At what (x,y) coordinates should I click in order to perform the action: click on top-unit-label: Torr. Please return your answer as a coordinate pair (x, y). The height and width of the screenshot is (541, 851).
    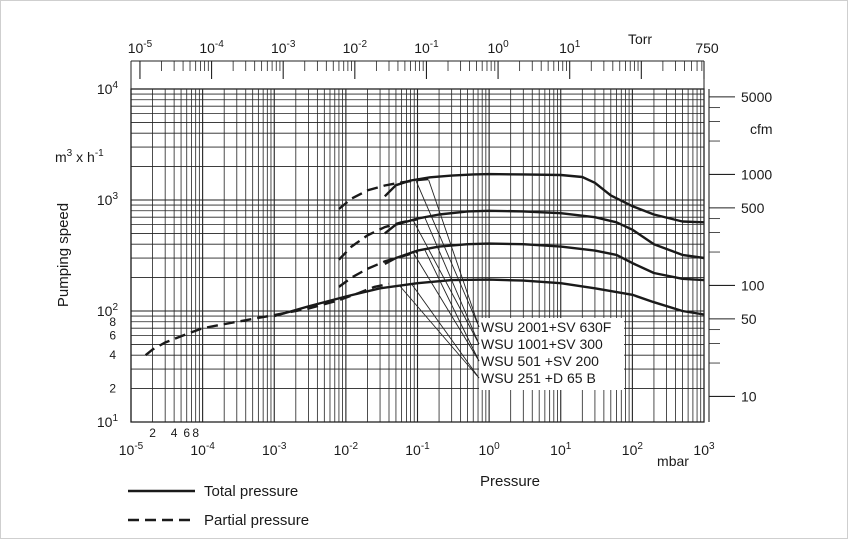
    Looking at the image, I should click on (640, 39).